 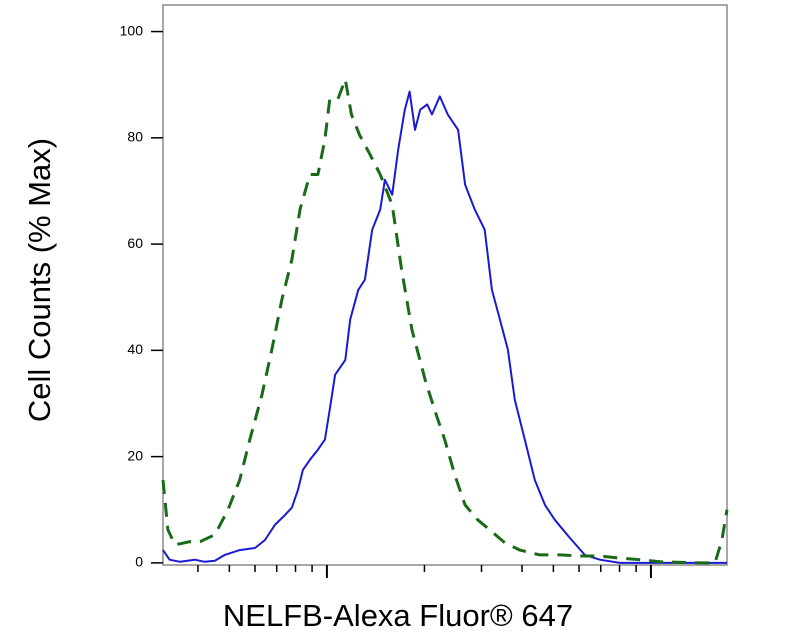 I want to click on x-axis-title: NELFB-Alexa Fluor® 647, so click(x=398, y=615).